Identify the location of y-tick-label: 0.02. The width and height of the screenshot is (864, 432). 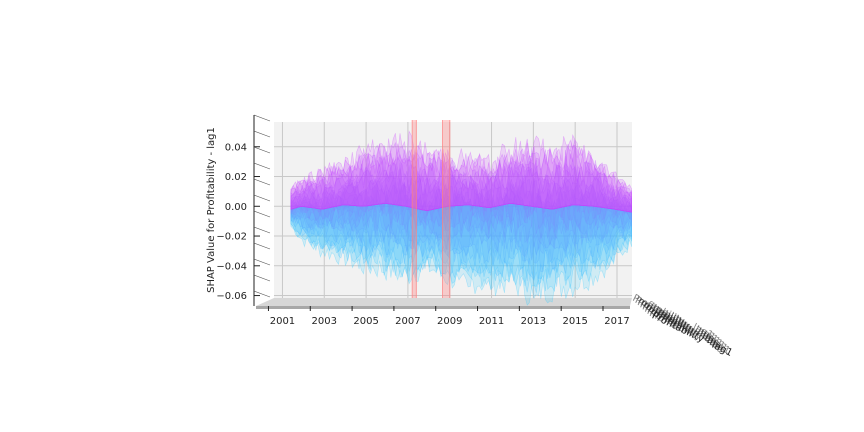
(236, 177).